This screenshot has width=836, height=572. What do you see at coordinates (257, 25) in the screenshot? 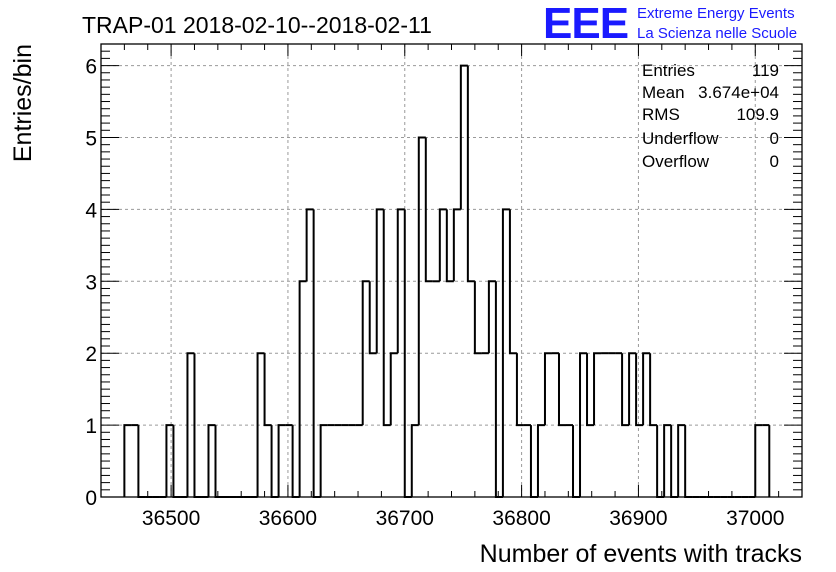
I see `chart-title: TRAP-01 2018-02-10--2018-02-11` at bounding box center [257, 25].